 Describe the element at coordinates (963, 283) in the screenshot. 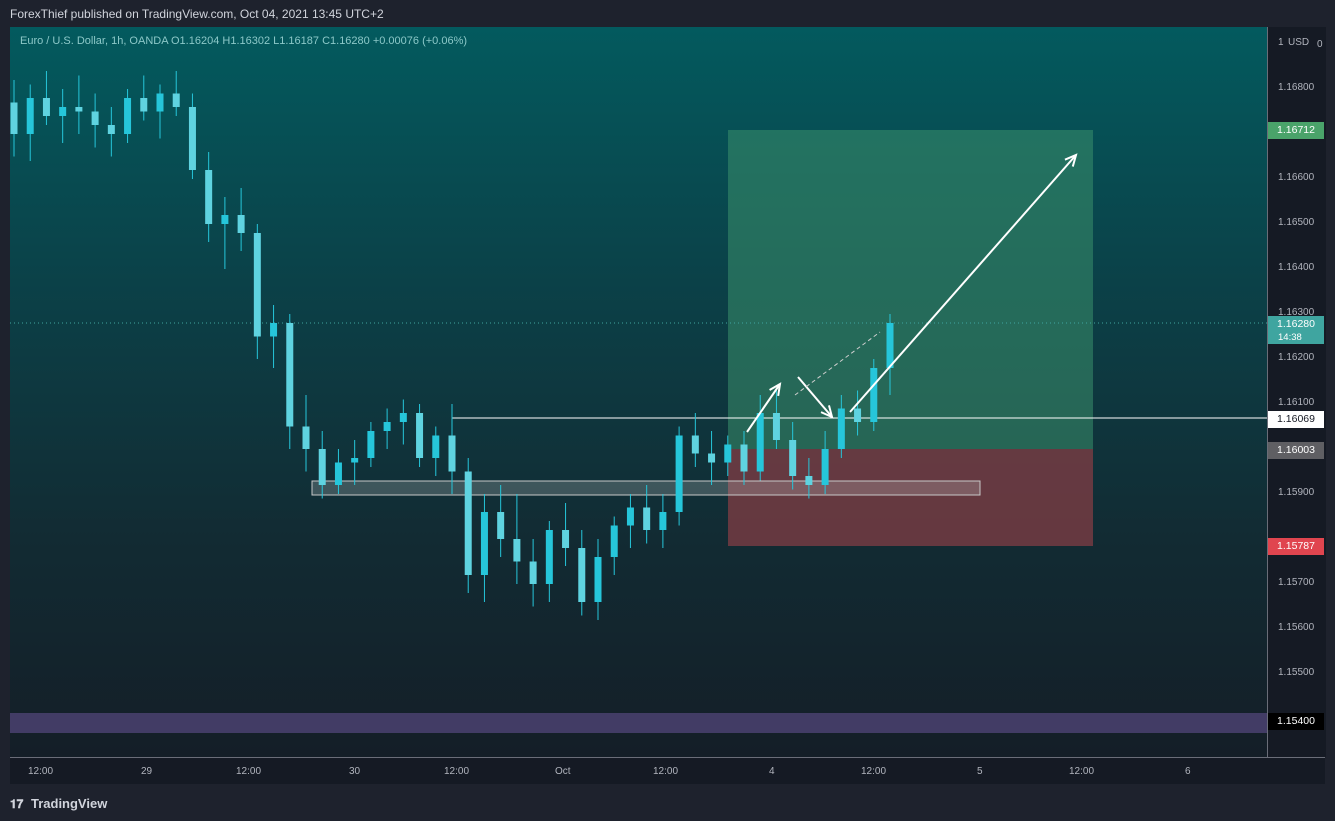

I see `projection-arrow` at that location.